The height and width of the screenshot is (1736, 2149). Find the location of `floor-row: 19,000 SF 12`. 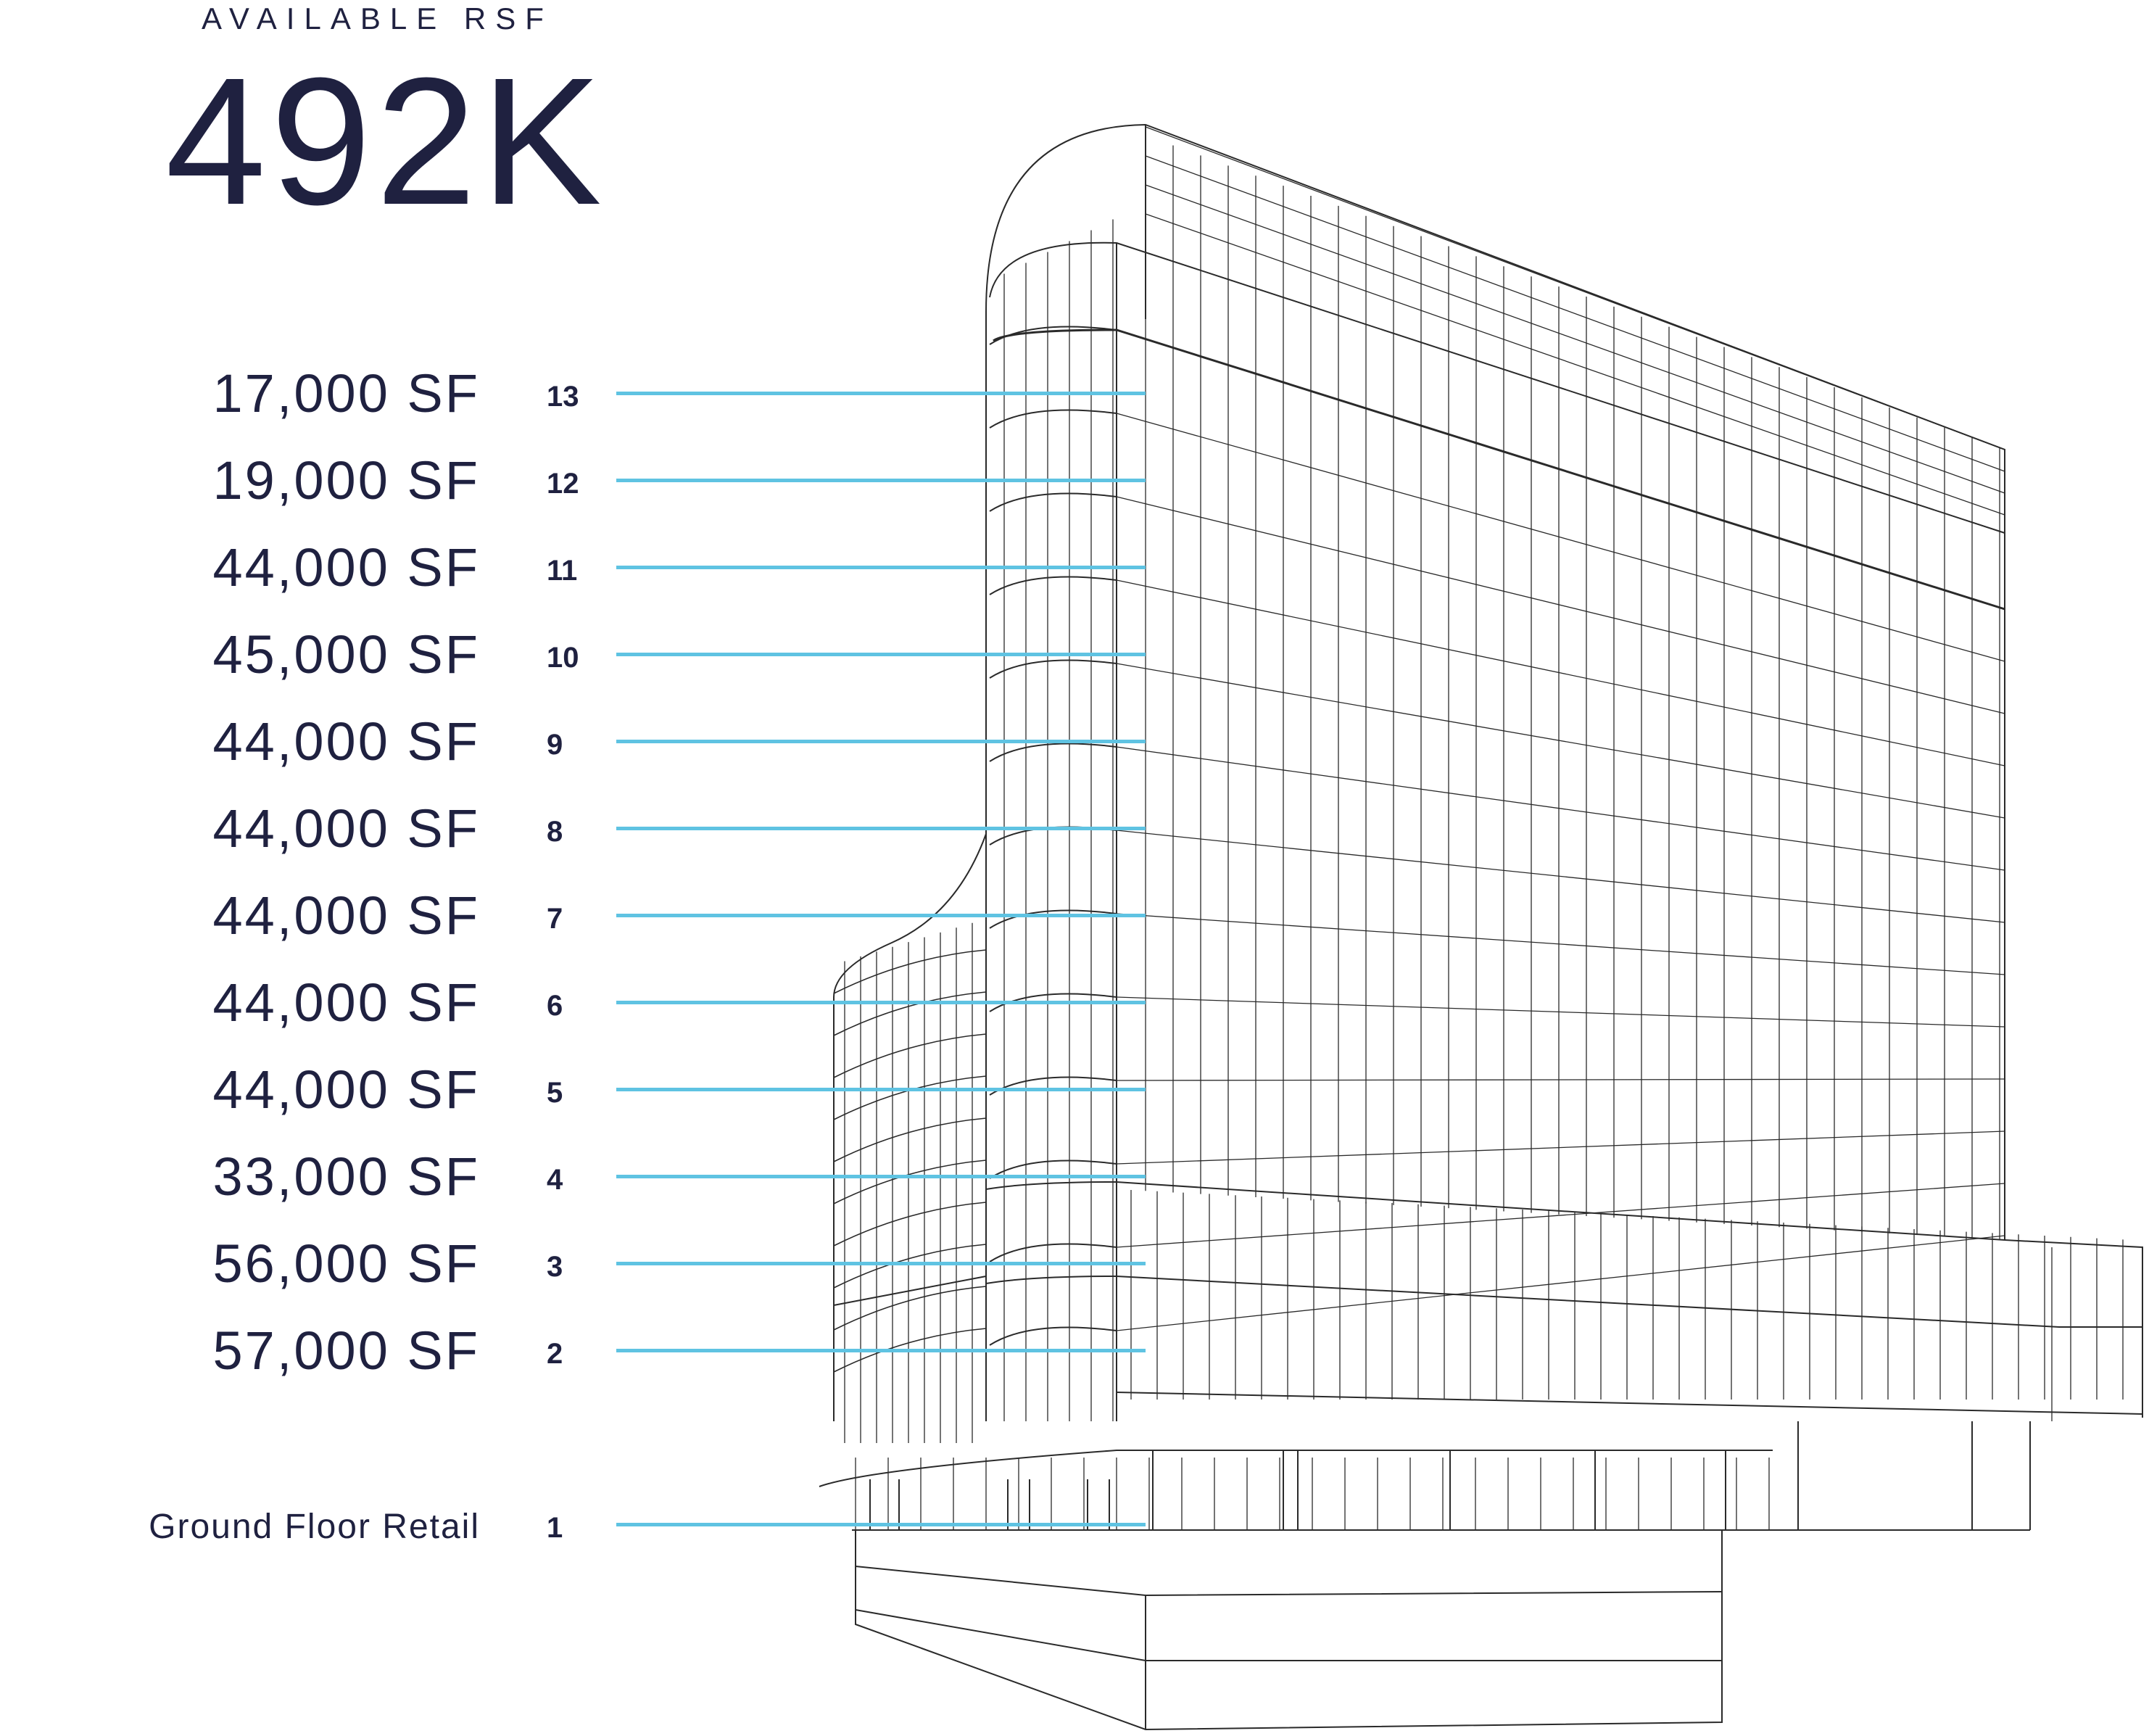

floor-row: 19,000 SF 12 is located at coordinates (580, 480).